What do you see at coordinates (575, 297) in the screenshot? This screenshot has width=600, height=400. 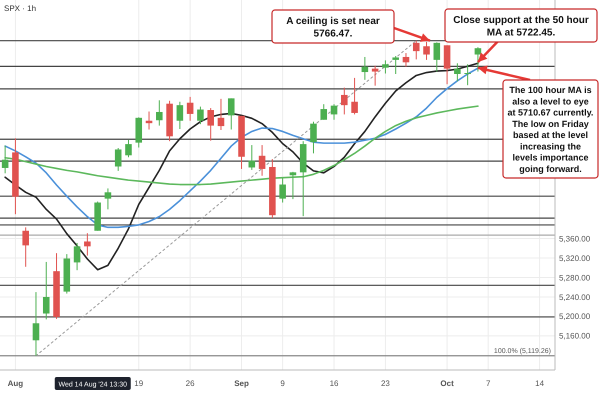 I see `y-tick-label: 5,240.00` at bounding box center [575, 297].